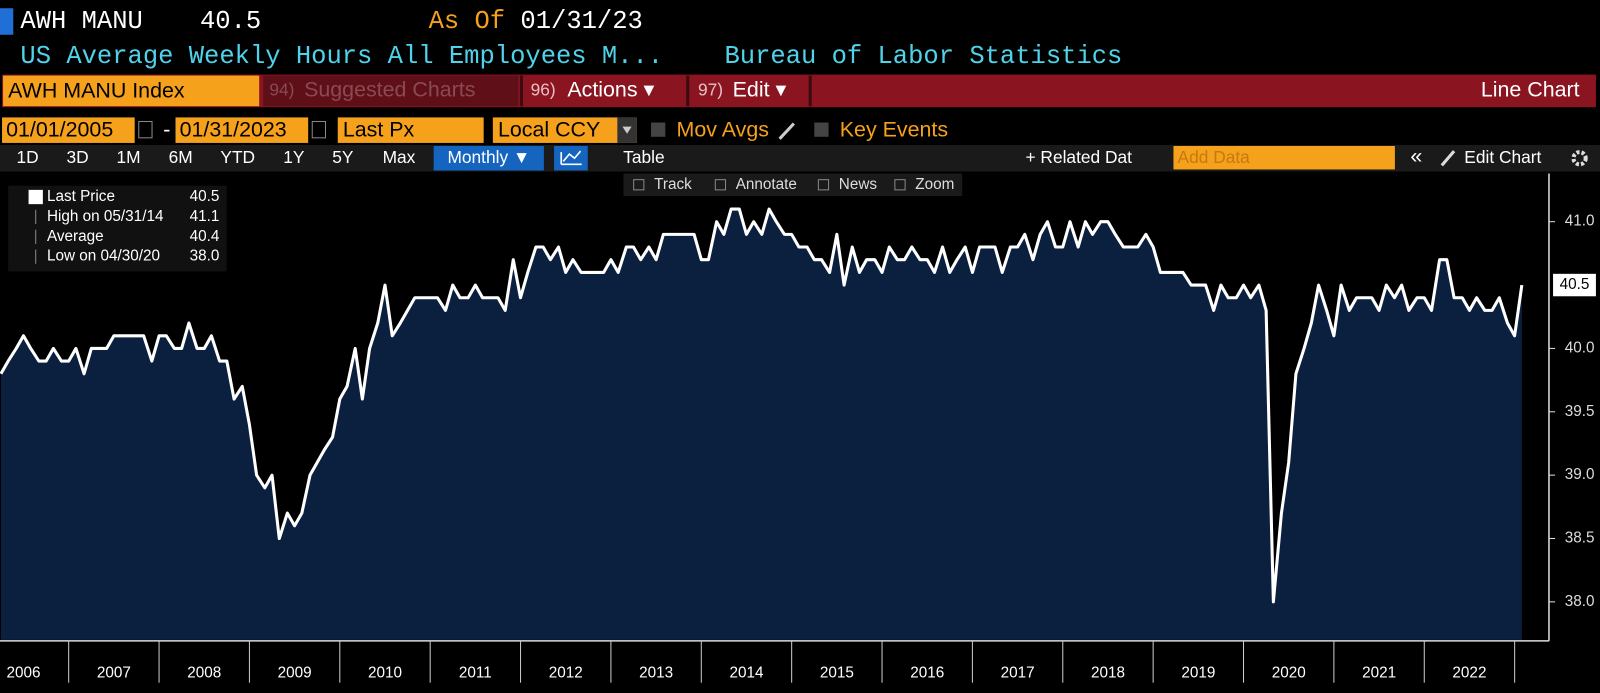  Describe the element at coordinates (766, 184) in the screenshot. I see `tool-button: Annotate` at that location.